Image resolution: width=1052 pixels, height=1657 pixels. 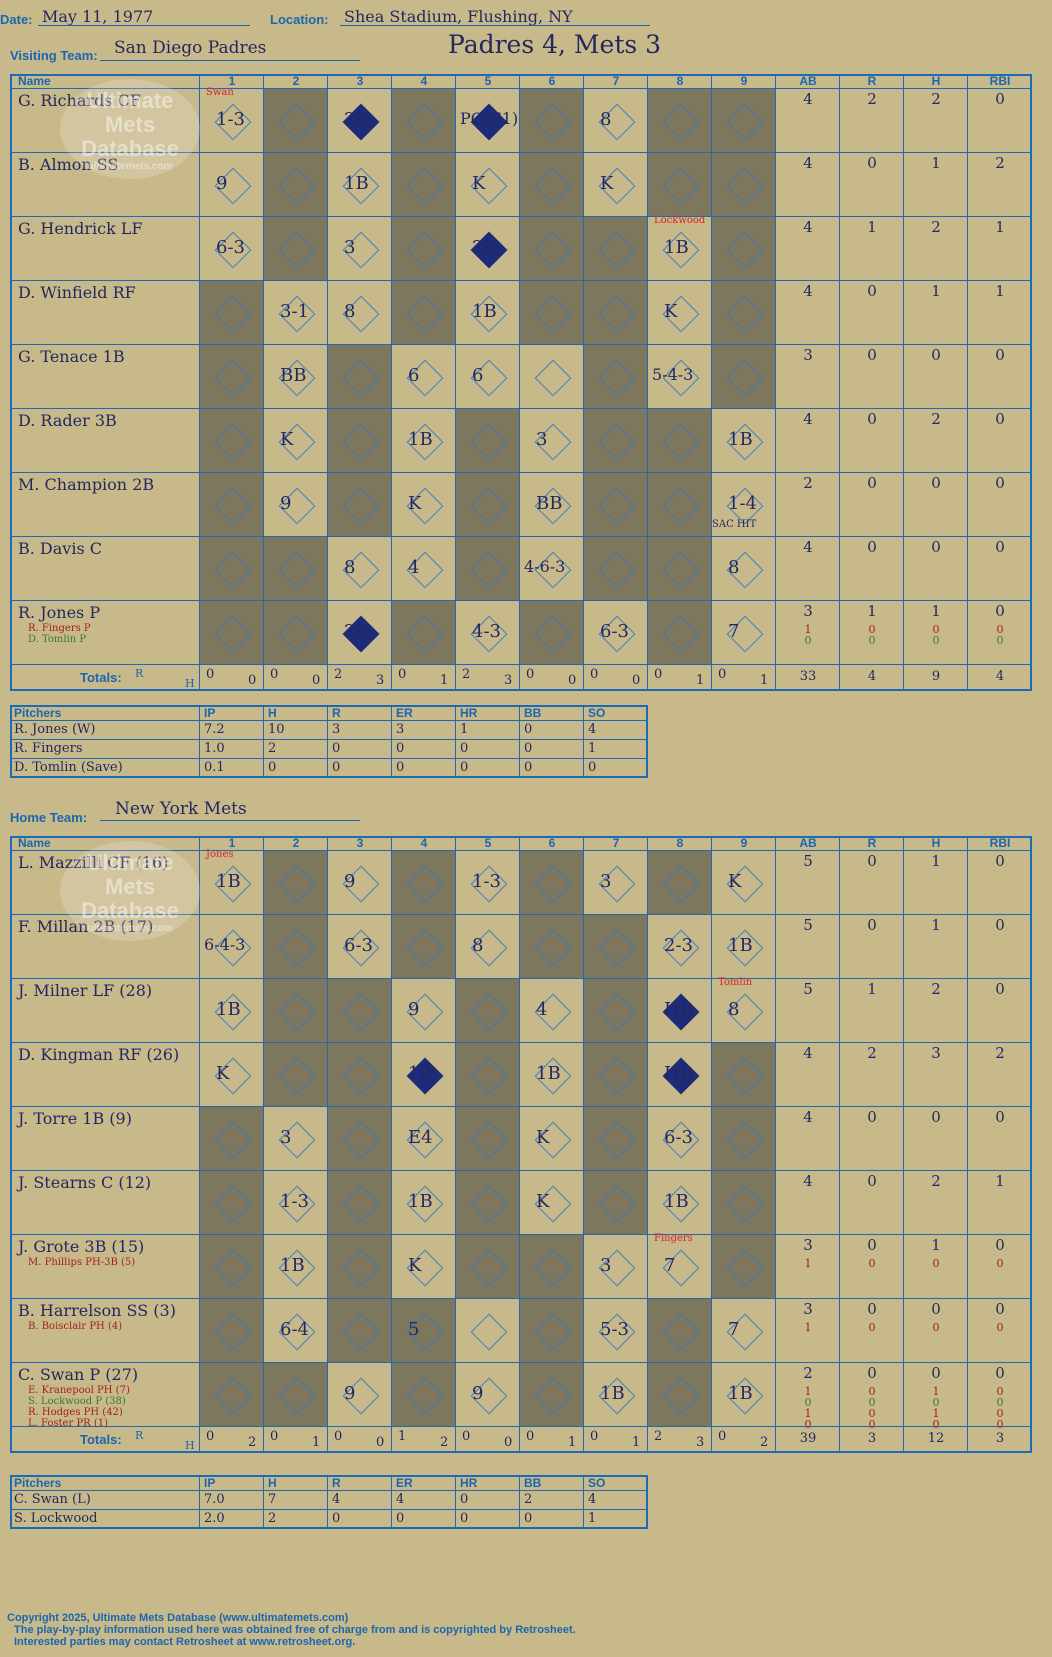 What do you see at coordinates (296, 313) in the screenshot?
I see `visitors-at-bat-cell: 3-1` at bounding box center [296, 313].